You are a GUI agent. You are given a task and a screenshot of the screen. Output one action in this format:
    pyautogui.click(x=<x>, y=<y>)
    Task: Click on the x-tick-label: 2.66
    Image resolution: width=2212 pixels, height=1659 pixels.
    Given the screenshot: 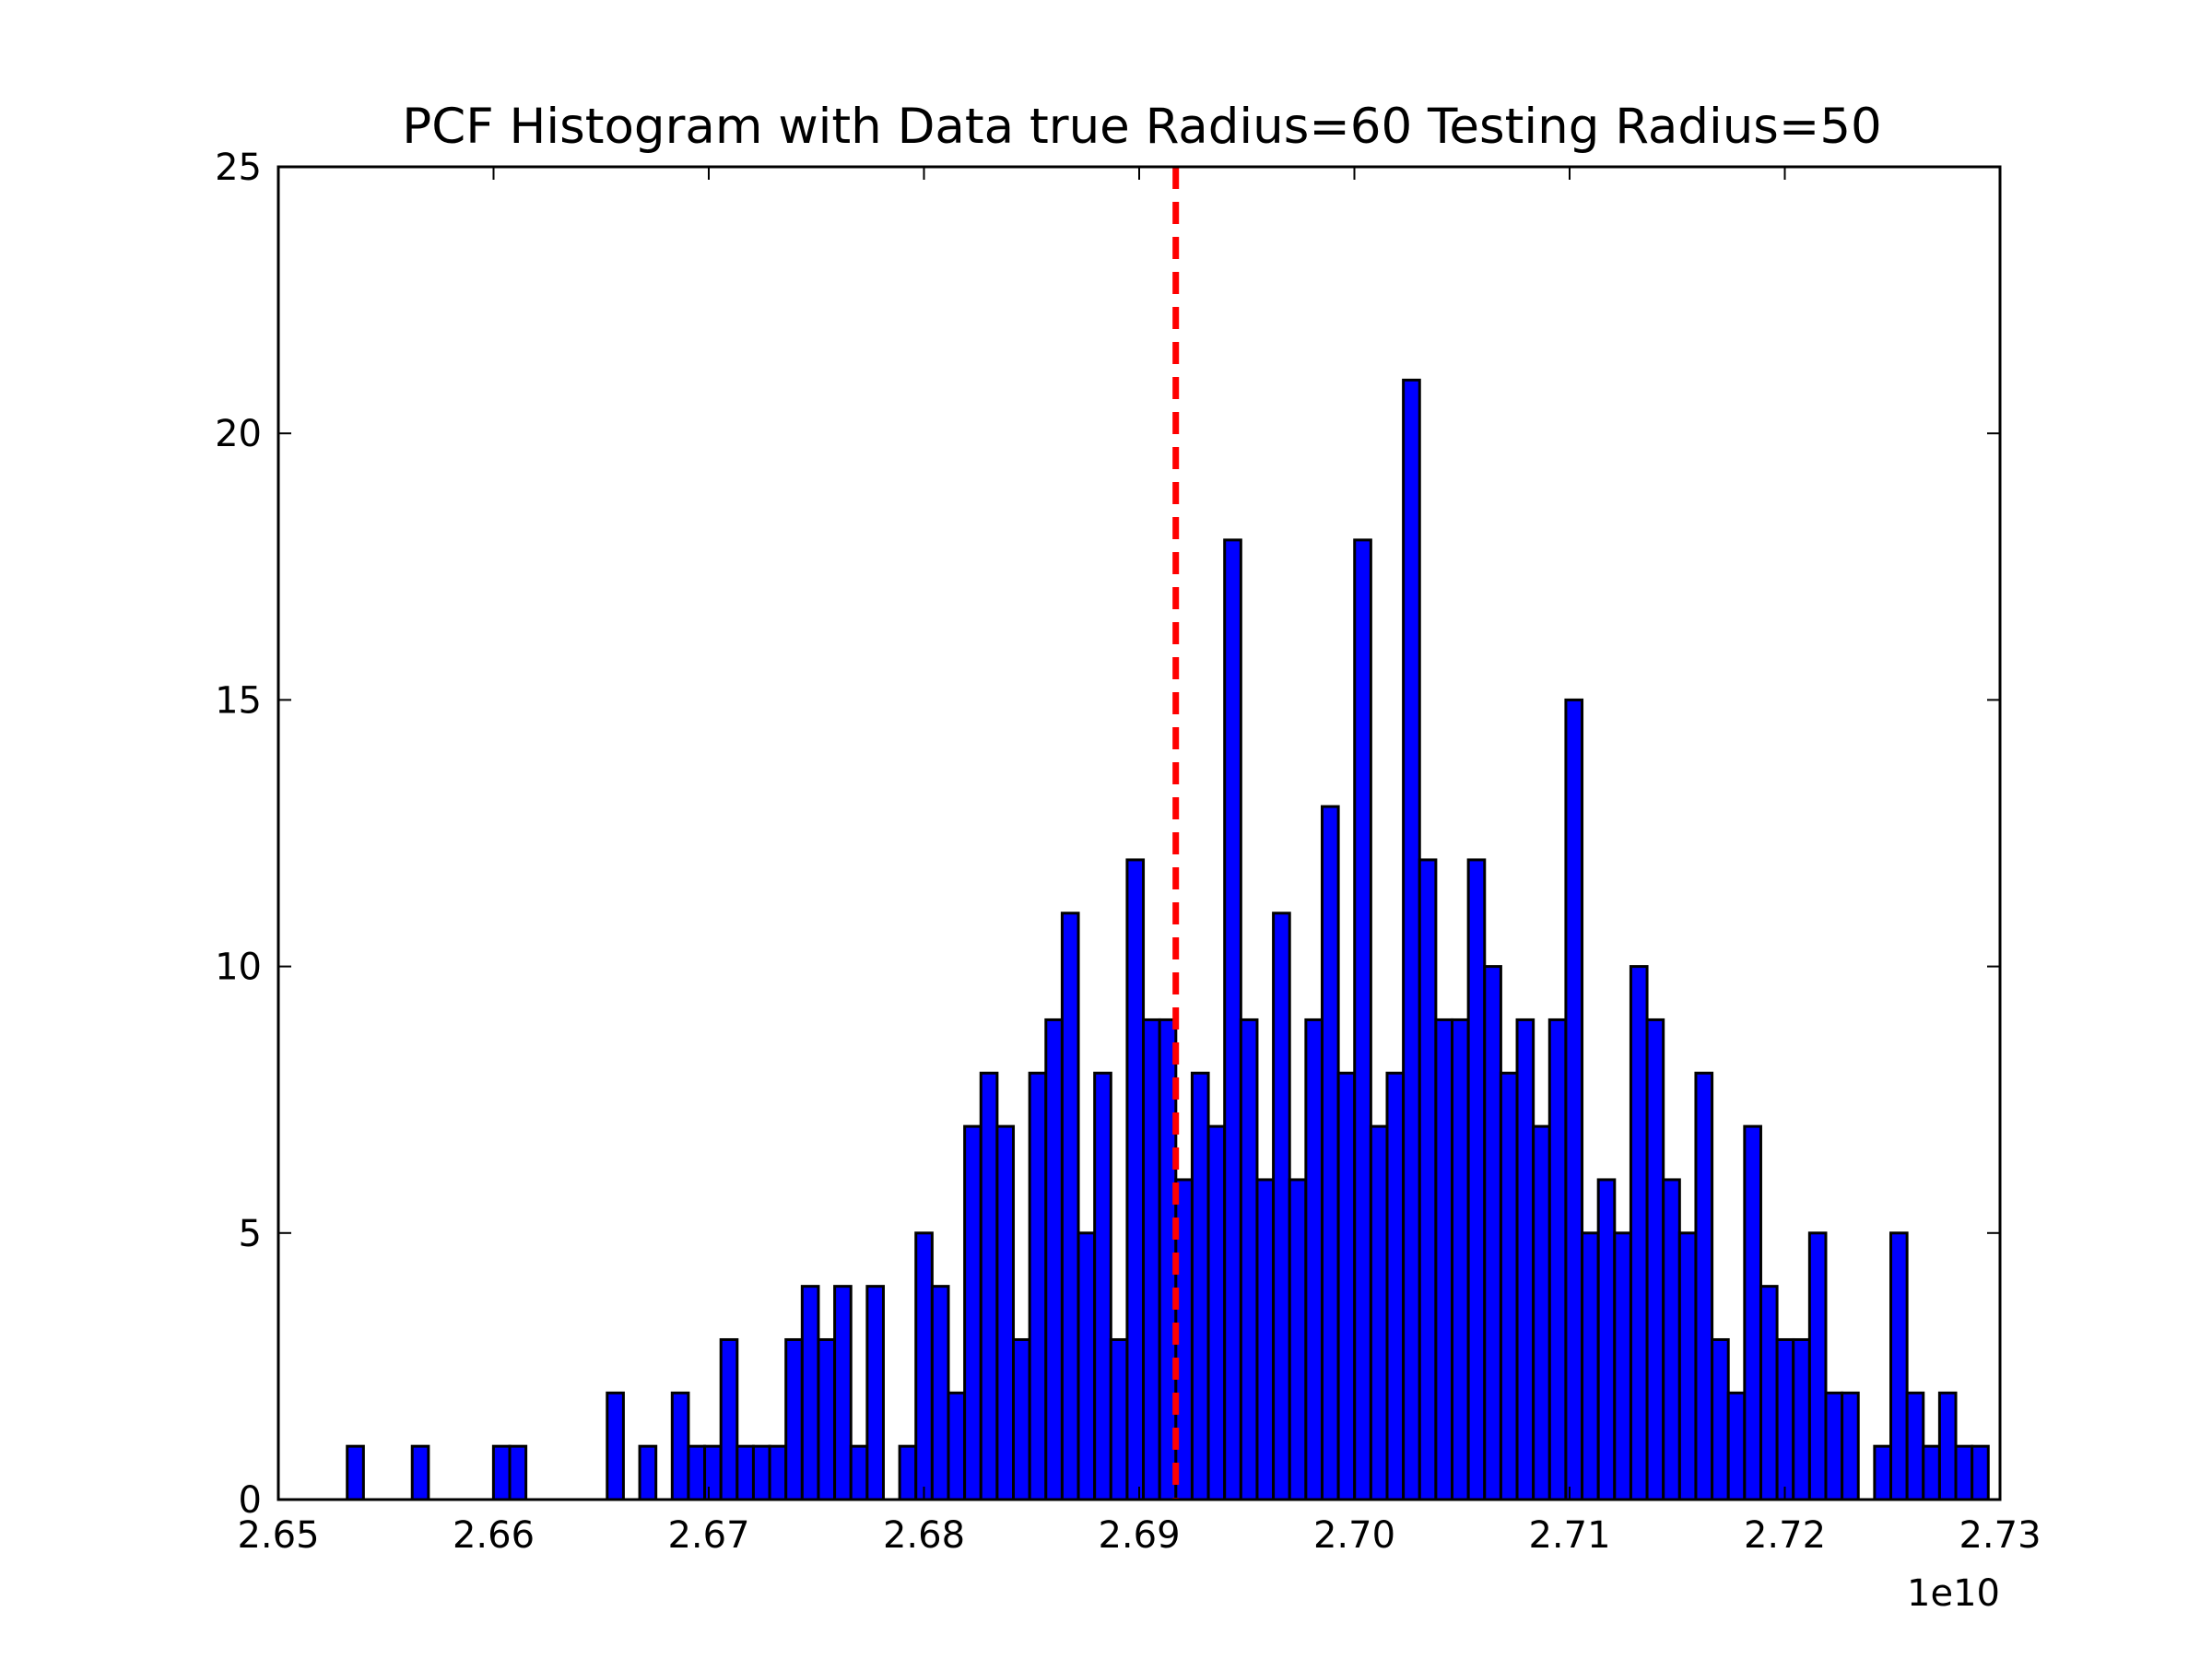 What is the action you would take?
    pyautogui.click(x=494, y=1535)
    